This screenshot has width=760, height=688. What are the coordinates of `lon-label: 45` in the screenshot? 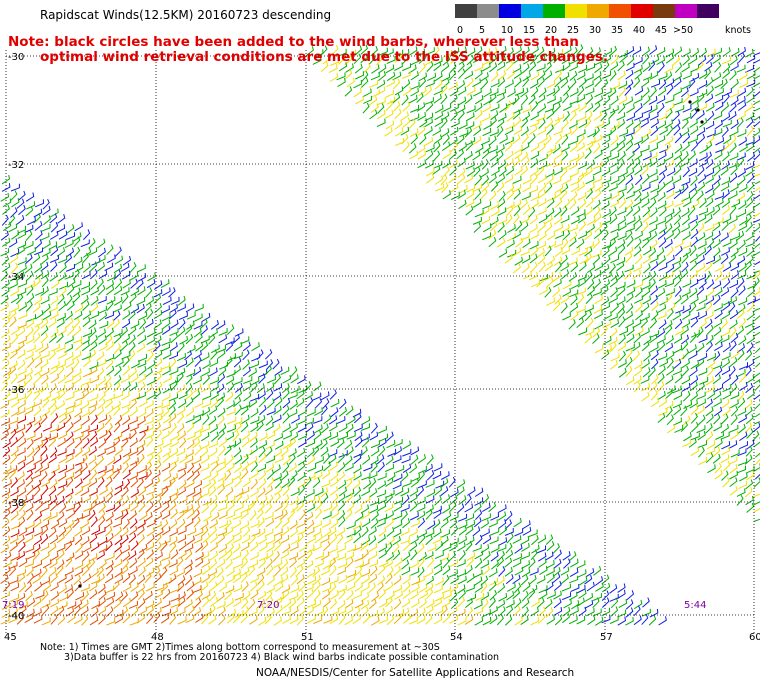 It's located at (10, 637).